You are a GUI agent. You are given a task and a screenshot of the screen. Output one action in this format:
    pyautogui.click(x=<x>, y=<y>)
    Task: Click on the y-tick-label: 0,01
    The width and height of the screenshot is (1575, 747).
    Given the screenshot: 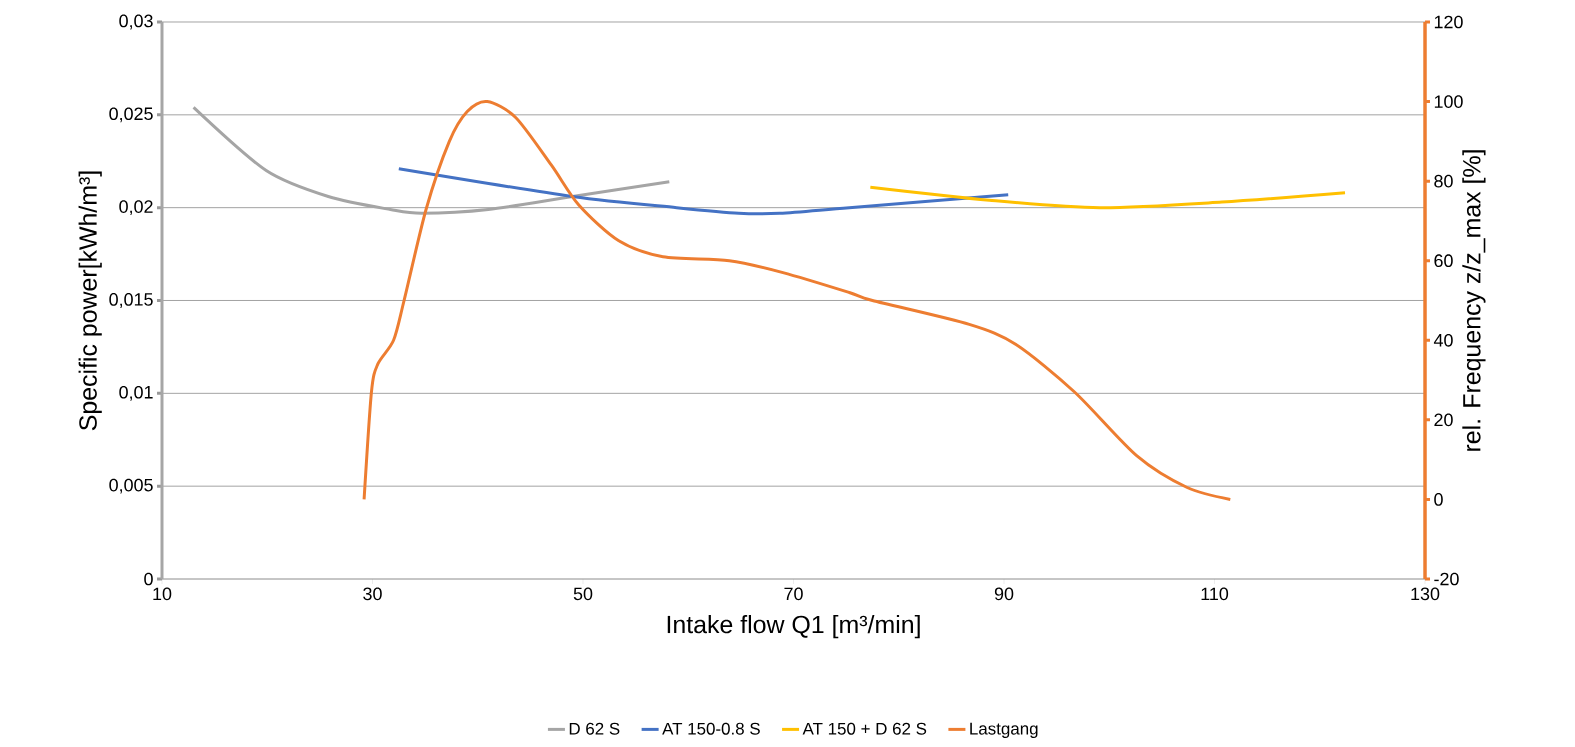 What is the action you would take?
    pyautogui.click(x=136, y=393)
    